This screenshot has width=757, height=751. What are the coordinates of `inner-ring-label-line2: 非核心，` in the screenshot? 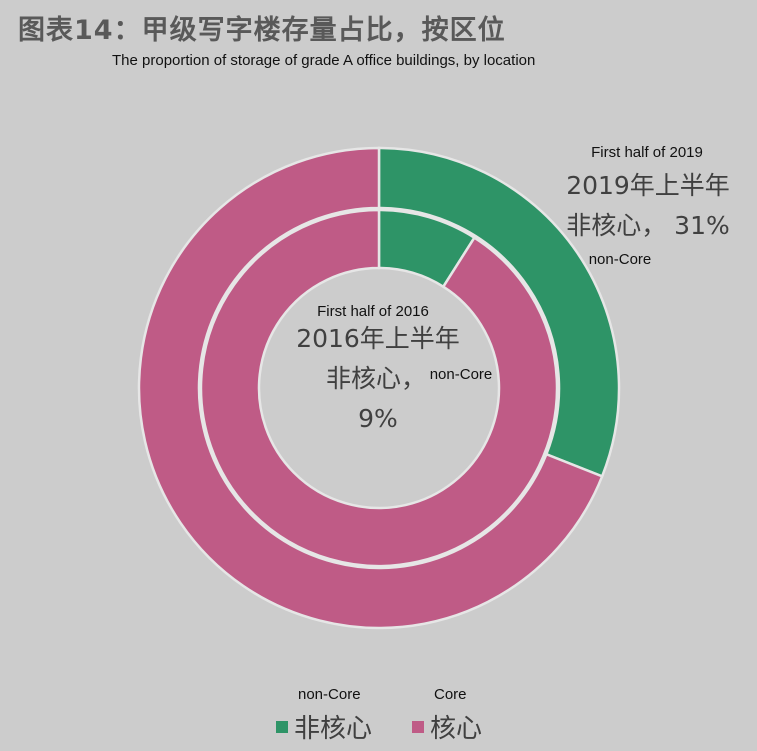 It's located at (376, 378).